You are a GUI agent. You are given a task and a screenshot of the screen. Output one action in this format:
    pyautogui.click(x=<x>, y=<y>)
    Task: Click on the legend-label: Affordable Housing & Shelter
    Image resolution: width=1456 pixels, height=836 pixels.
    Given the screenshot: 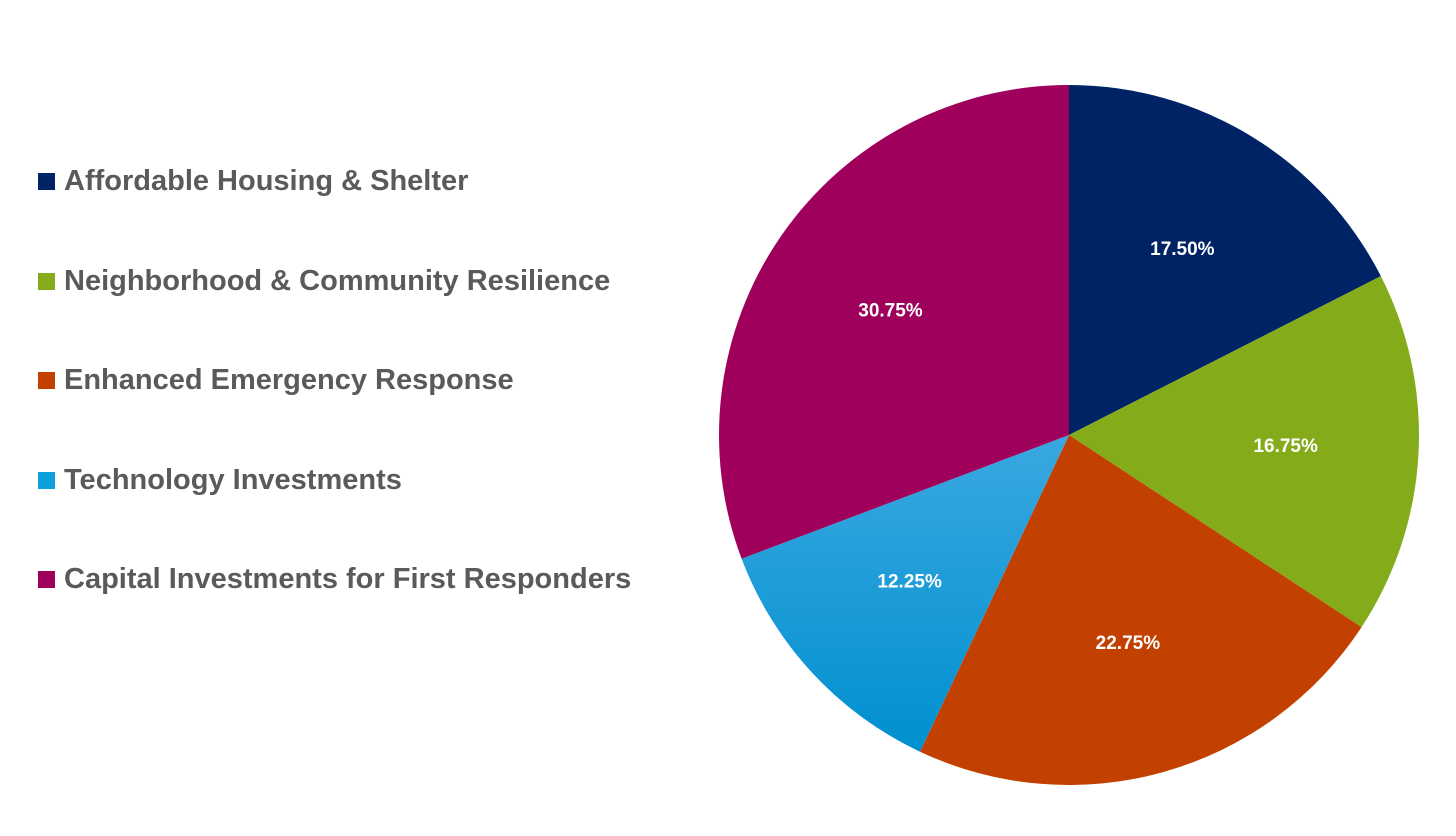 What is the action you would take?
    pyautogui.click(x=266, y=181)
    